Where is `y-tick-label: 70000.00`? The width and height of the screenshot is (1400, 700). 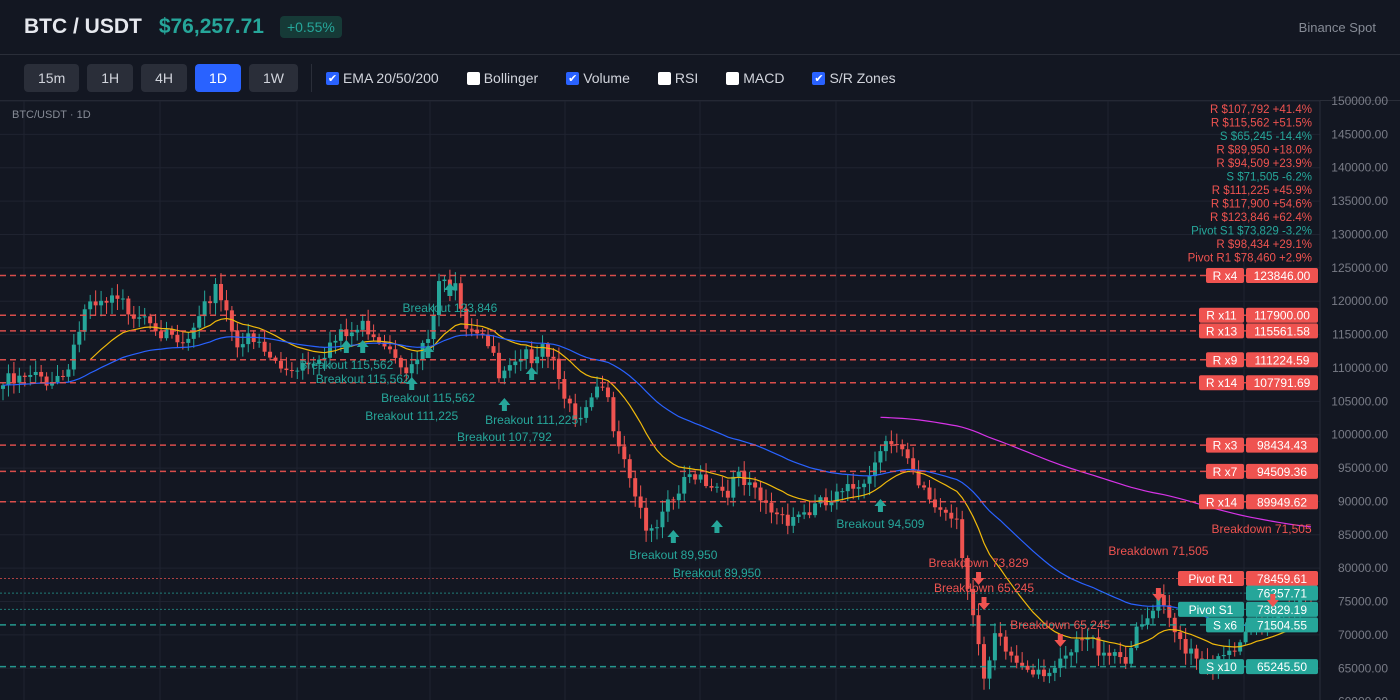 y-tick-label: 70000.00 is located at coordinates (1363, 635).